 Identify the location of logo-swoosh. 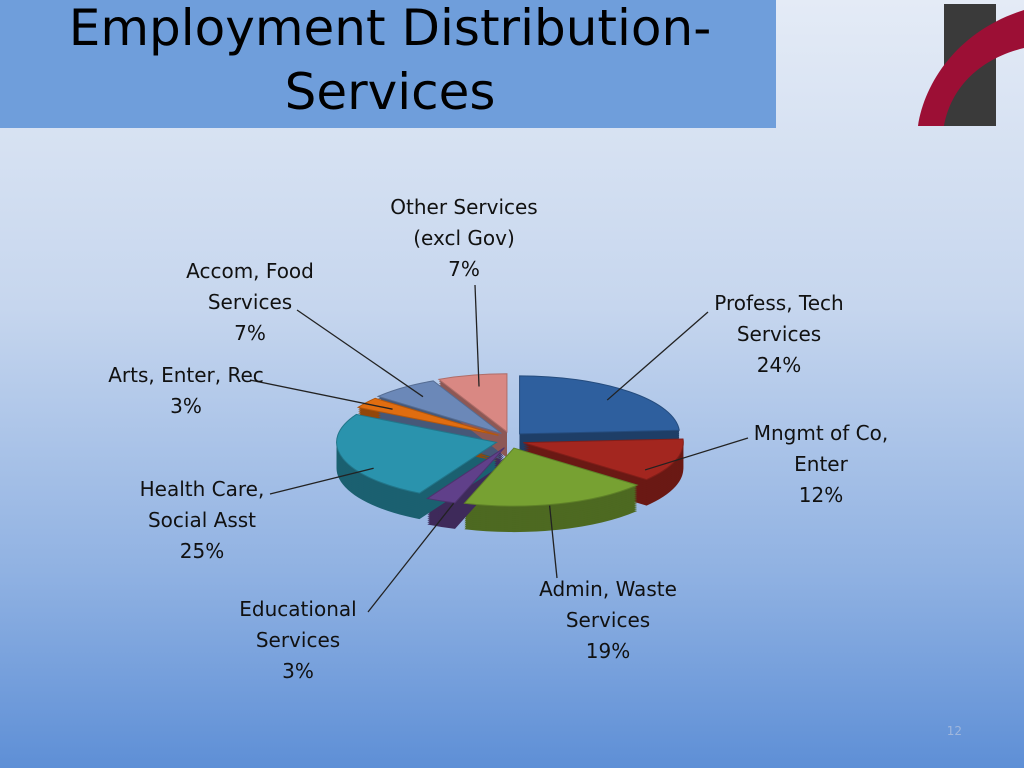
(971, 68).